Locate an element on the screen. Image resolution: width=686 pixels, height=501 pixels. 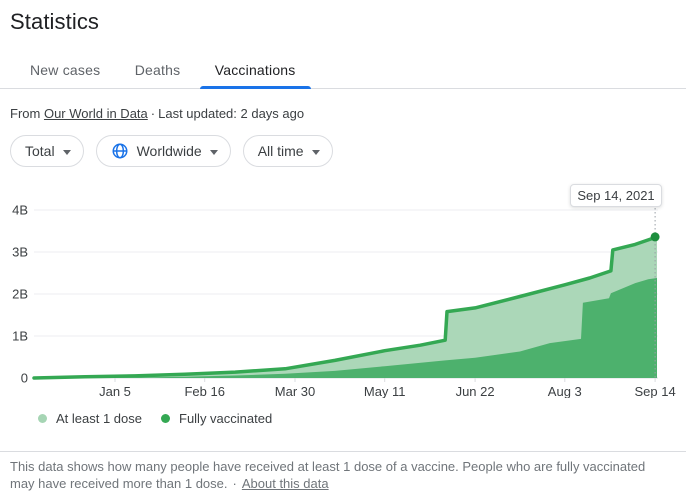
x-axis-label: Jan 5 is located at coordinates (115, 391).